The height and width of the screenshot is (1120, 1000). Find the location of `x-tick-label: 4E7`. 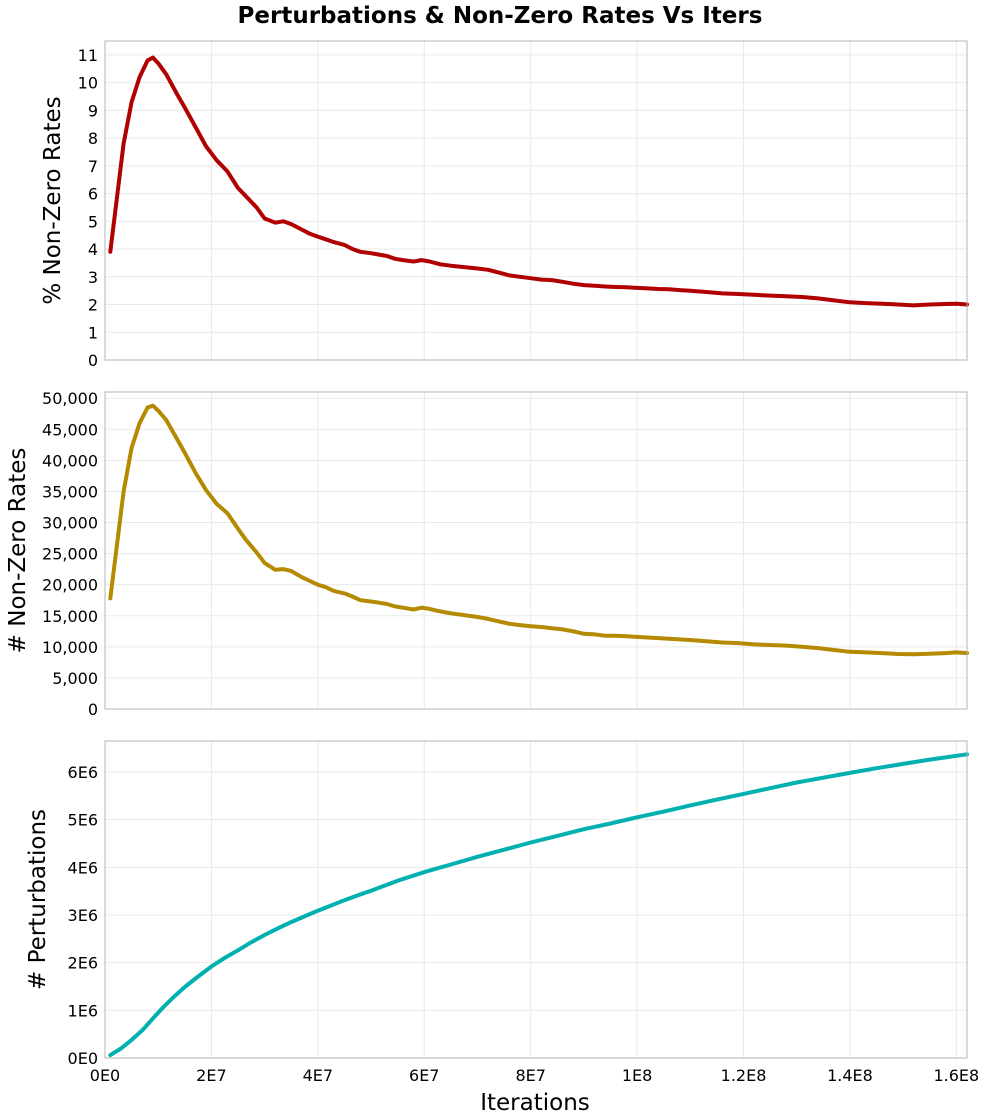

x-tick-label: 4E7 is located at coordinates (318, 1075).